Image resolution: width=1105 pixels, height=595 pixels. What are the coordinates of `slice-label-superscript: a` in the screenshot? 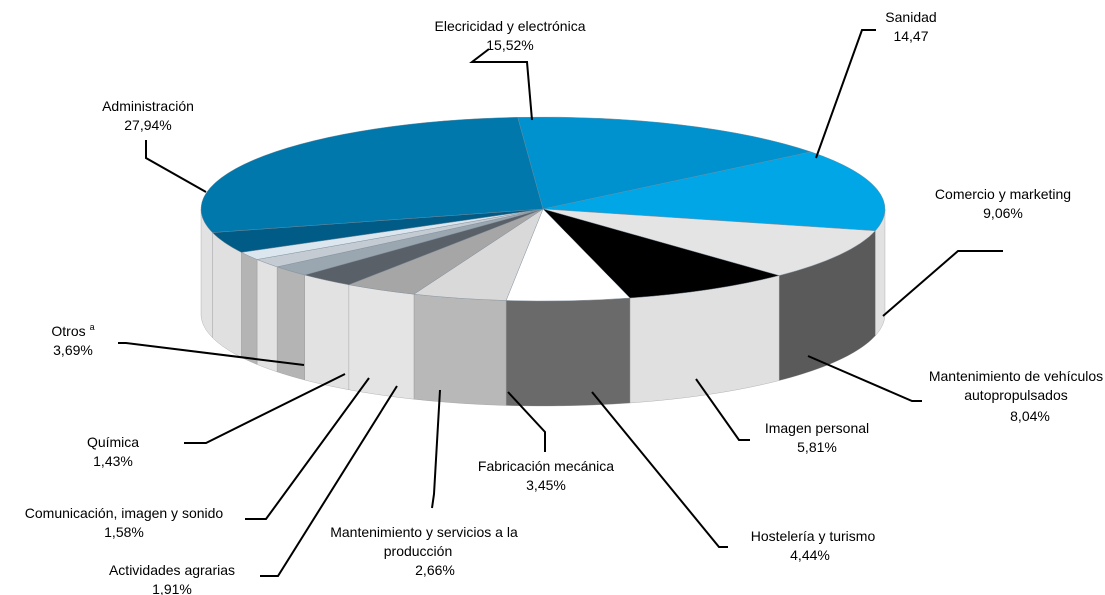 It's located at (92, 327).